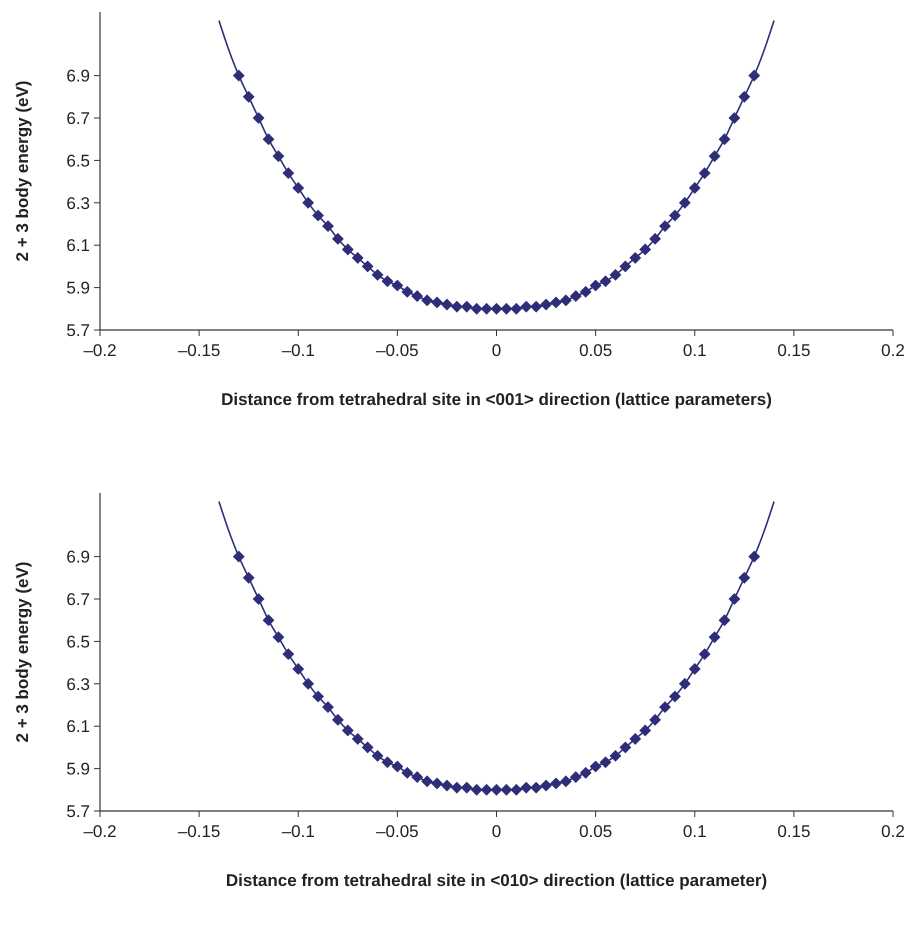 The width and height of the screenshot is (909, 929). What do you see at coordinates (199, 350) in the screenshot?
I see `x-tick-label: –0.15` at bounding box center [199, 350].